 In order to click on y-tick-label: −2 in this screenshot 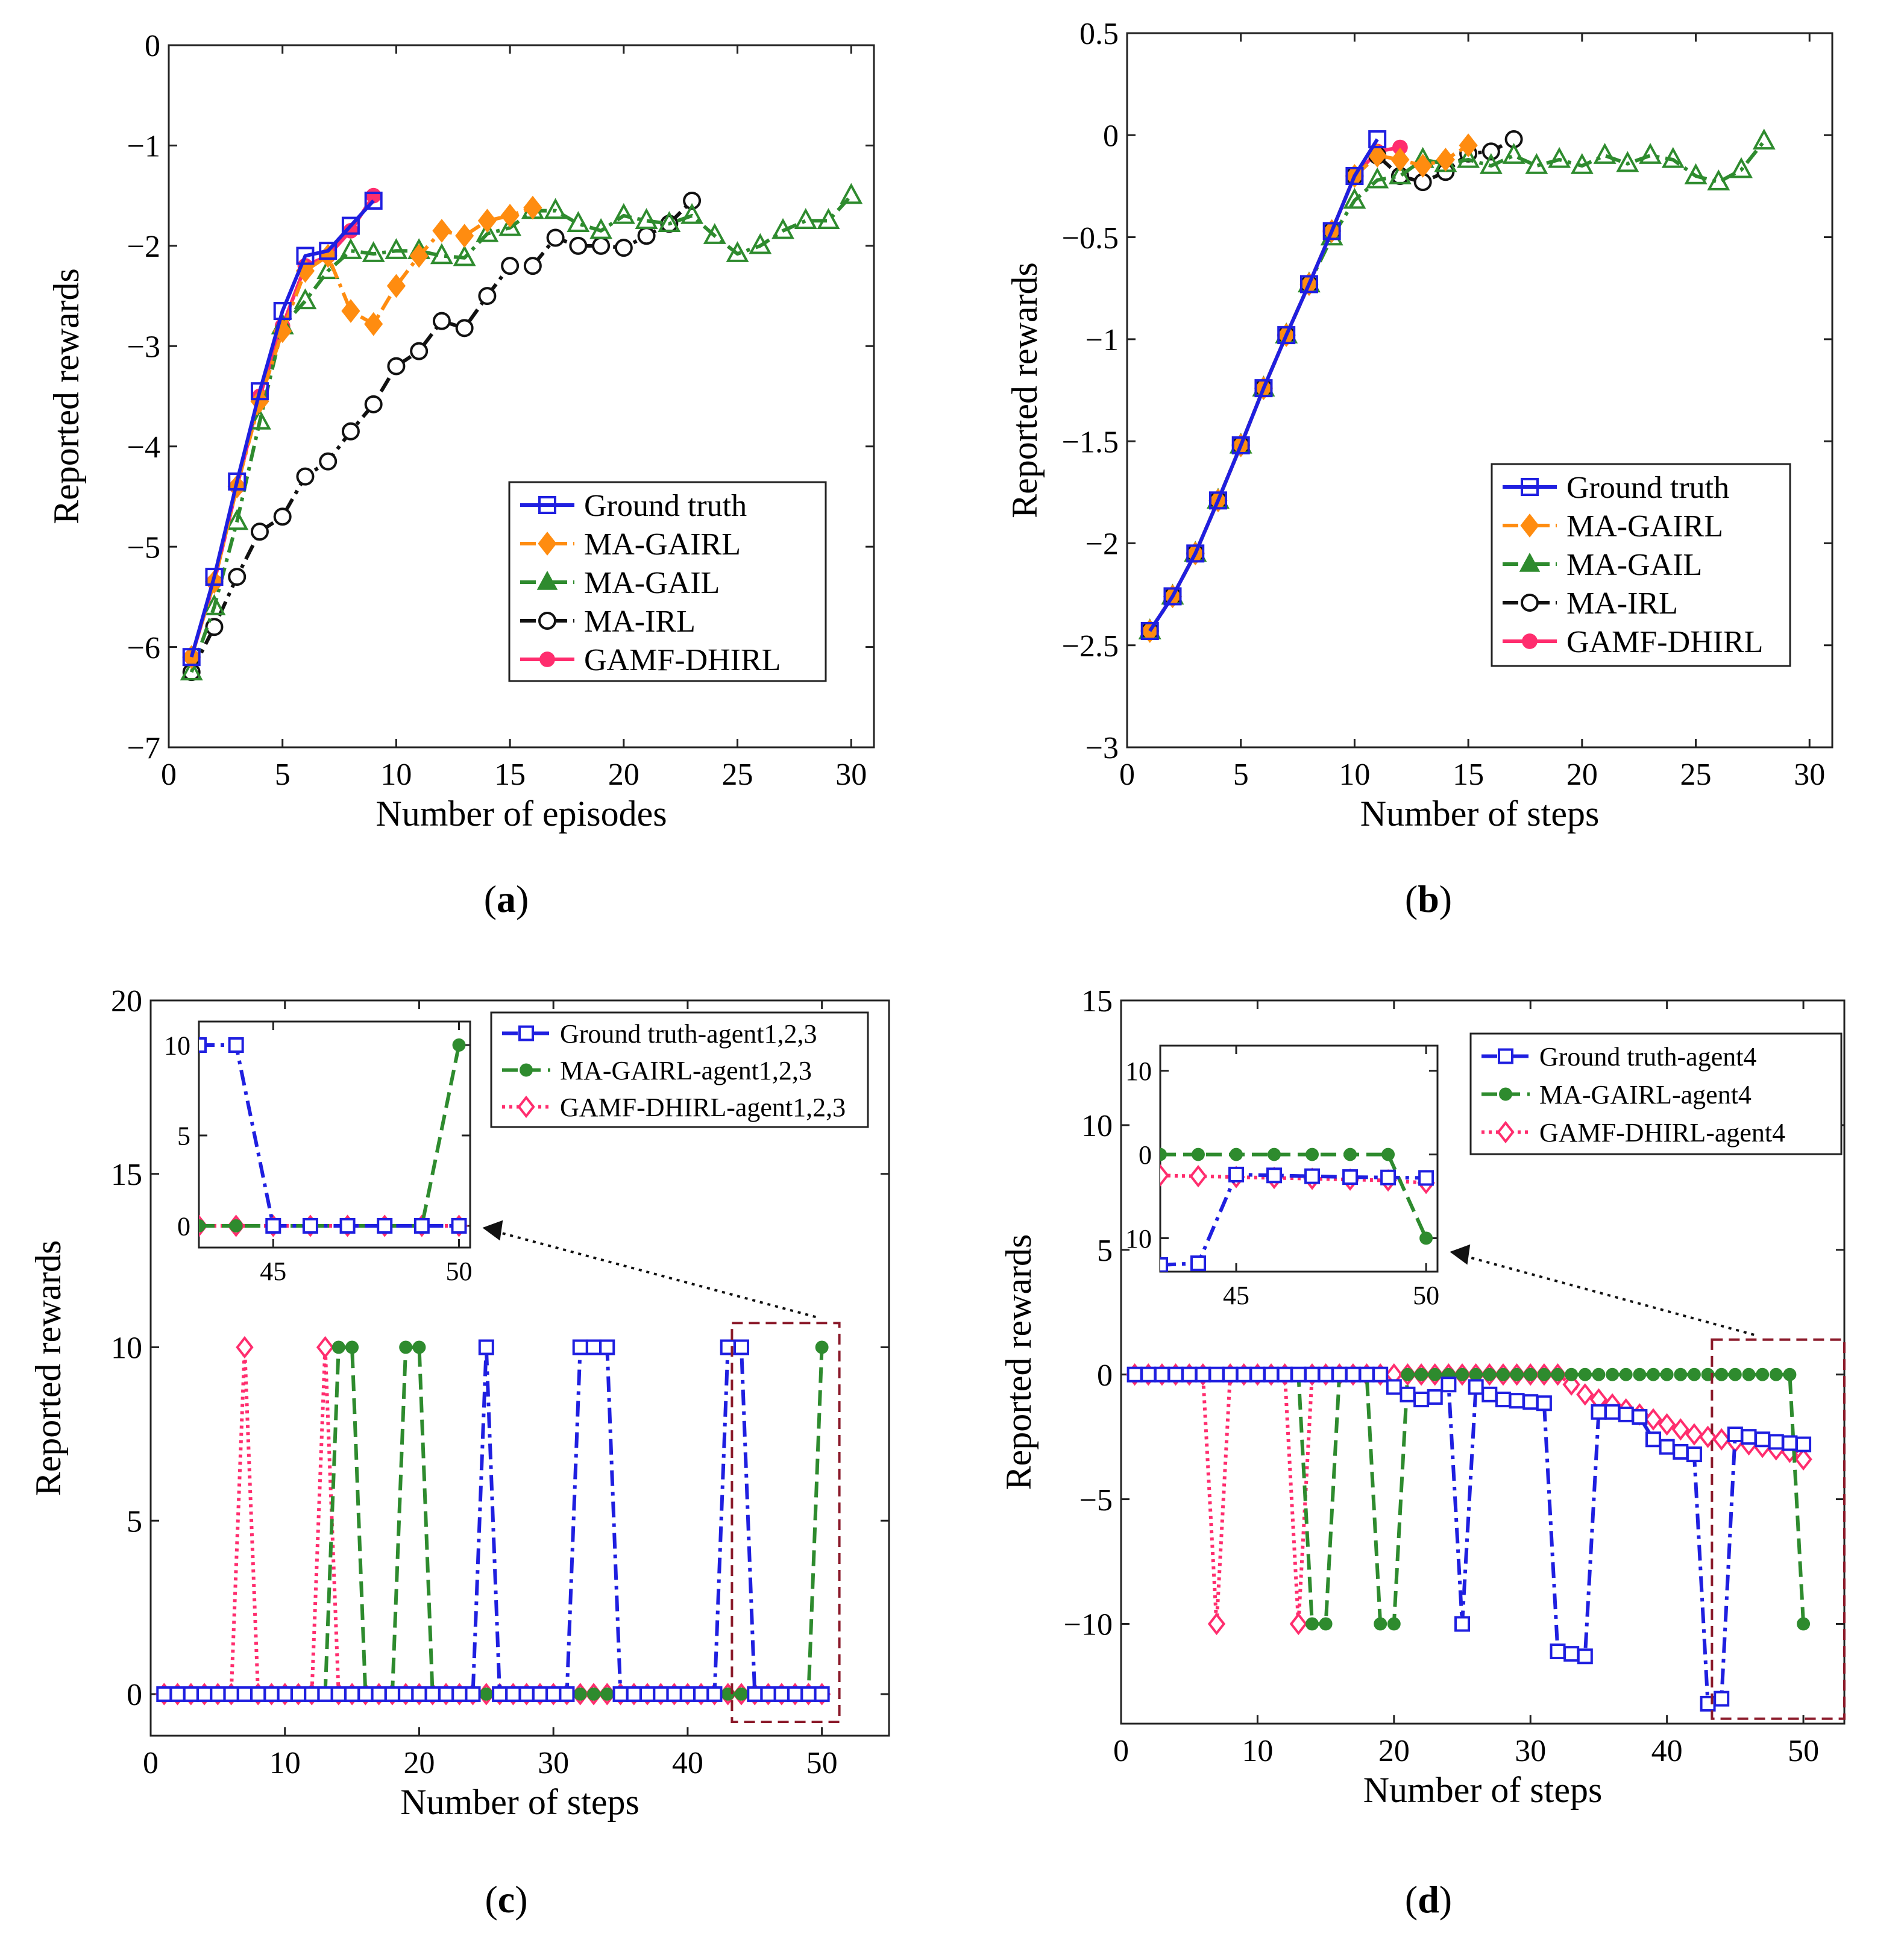, I will do `click(143, 247)`.